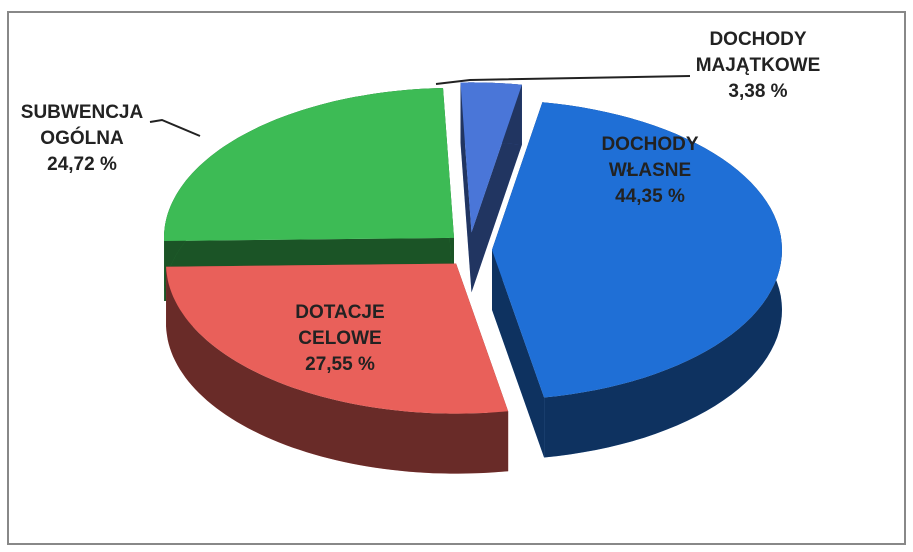 The height and width of the screenshot is (552, 913). What do you see at coordinates (82, 125) in the screenshot?
I see `slice-label: SUBWENCJA OGÓLNA` at bounding box center [82, 125].